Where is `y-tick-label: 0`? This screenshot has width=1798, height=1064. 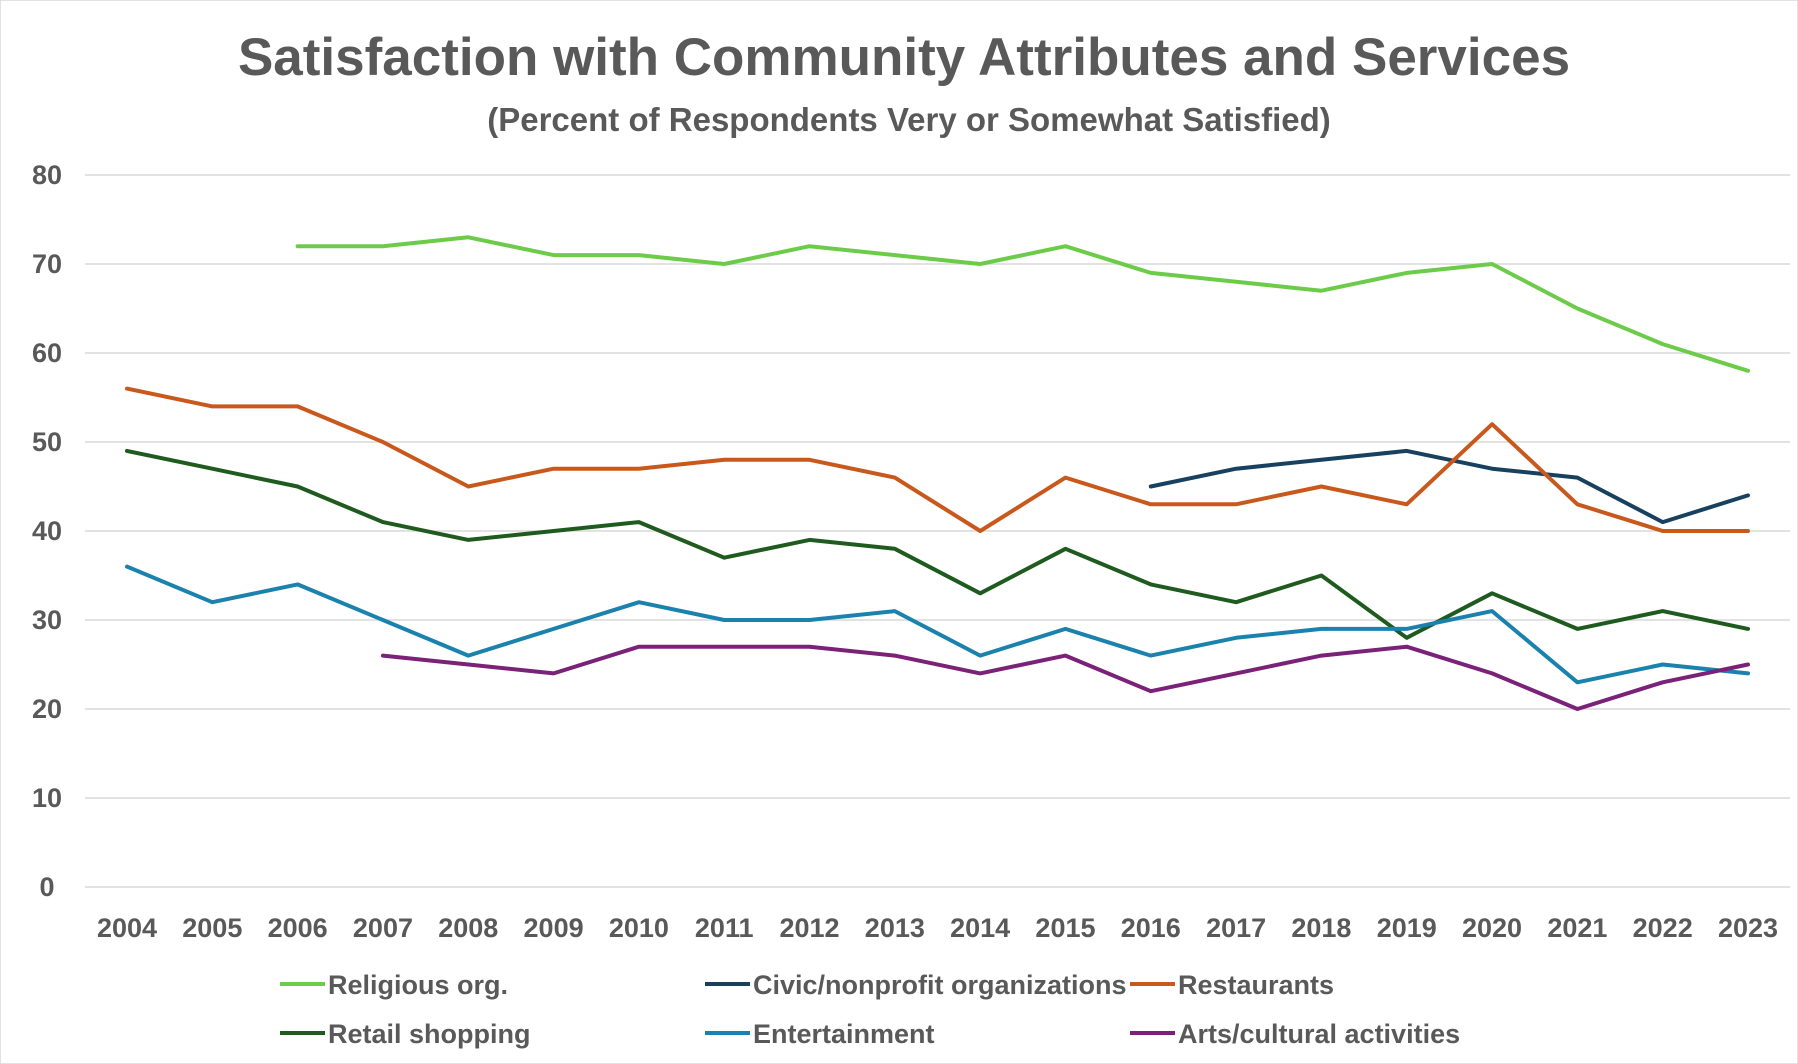
y-tick-label: 0 is located at coordinates (46, 887).